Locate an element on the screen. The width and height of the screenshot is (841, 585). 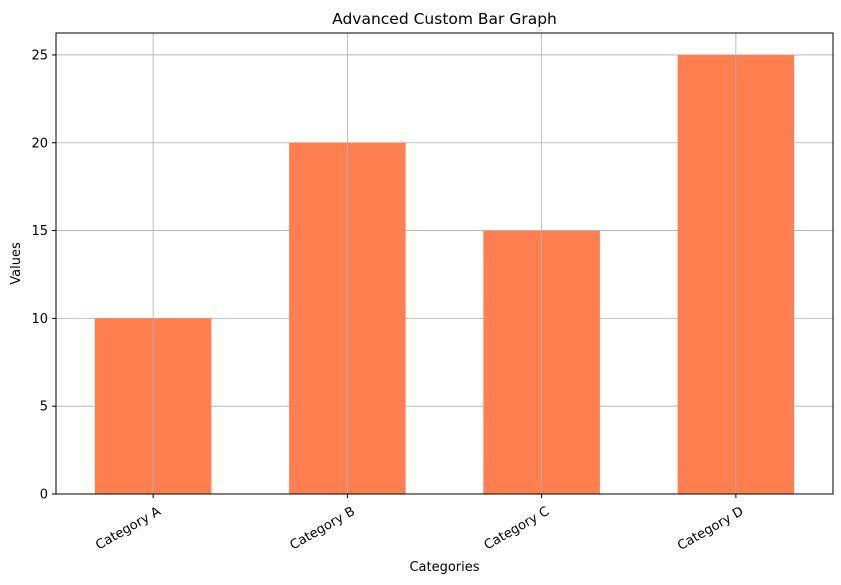
y-tick-label: 0 is located at coordinates (44, 495).